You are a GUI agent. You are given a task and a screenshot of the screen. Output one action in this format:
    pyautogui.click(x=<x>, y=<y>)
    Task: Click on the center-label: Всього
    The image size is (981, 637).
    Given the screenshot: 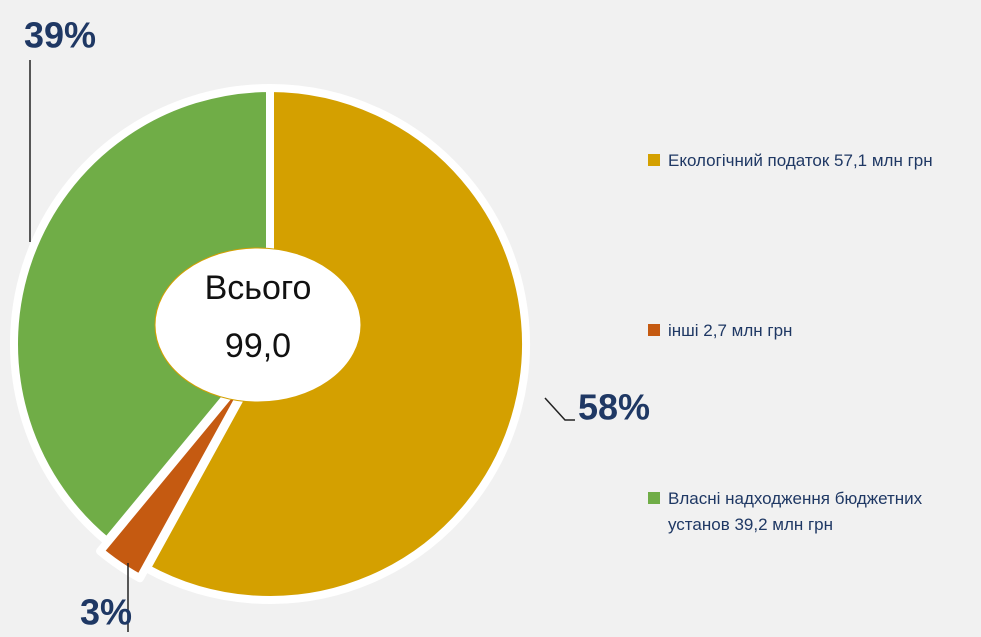 What is the action you would take?
    pyautogui.click(x=258, y=288)
    